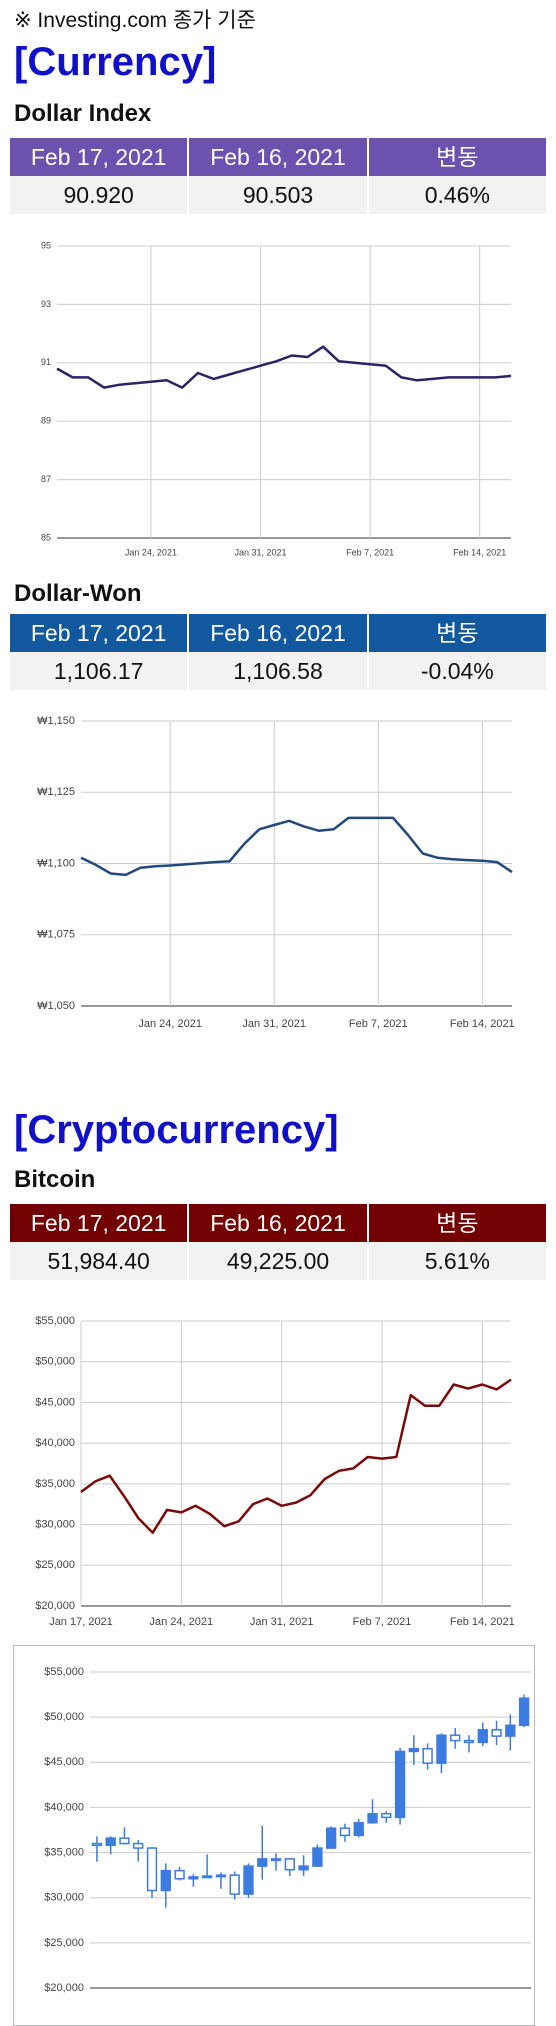 Image resolution: width=556 pixels, height=2026 pixels. Describe the element at coordinates (135, 20) in the screenshot. I see `source-note: ※ Investing.com 종가 기준` at that location.